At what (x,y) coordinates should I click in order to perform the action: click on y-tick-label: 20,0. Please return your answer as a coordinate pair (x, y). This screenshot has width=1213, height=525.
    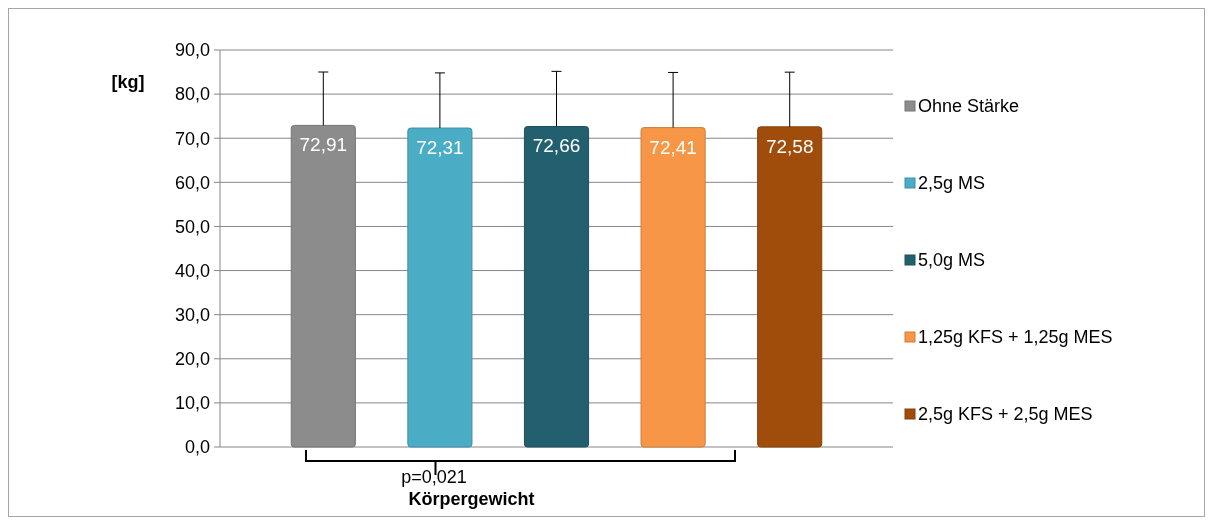
    Looking at the image, I should click on (192, 359).